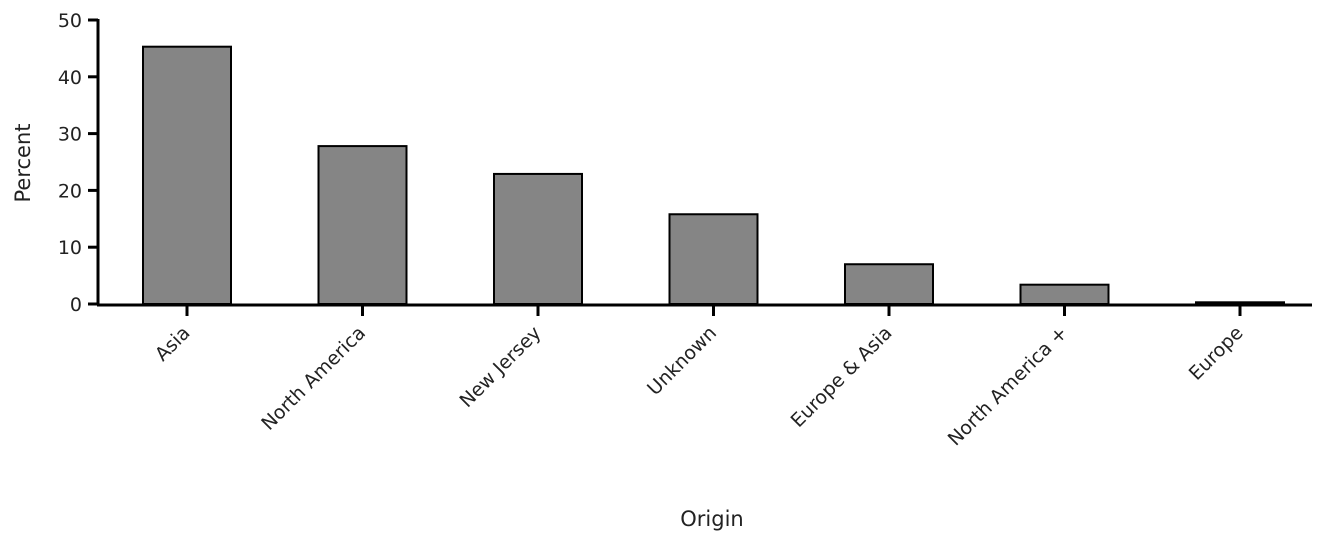 Image resolution: width=1330 pixels, height=535 pixels. What do you see at coordinates (79, 163) in the screenshot?
I see `y-axis: 0 10 20 30 40 50` at bounding box center [79, 163].